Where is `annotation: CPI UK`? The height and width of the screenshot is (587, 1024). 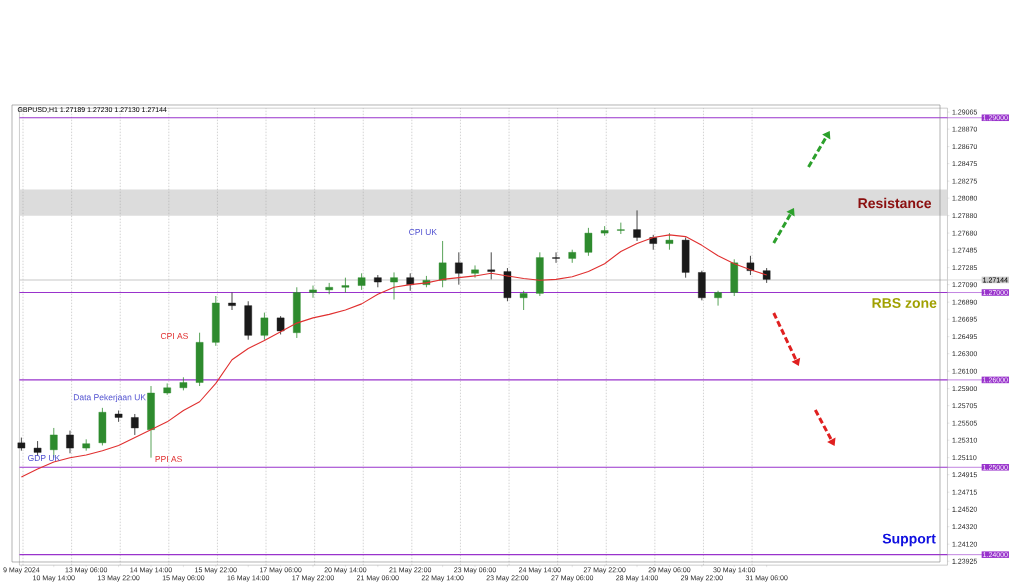 annotation: CPI UK is located at coordinates (423, 232).